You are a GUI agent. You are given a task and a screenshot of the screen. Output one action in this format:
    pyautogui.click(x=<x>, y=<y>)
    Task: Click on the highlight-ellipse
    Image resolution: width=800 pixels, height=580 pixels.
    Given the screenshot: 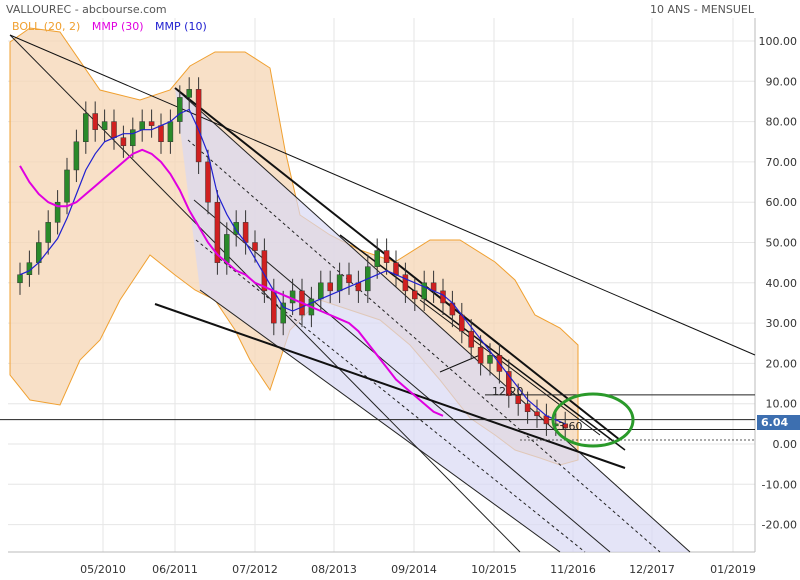 What is the action you would take?
    pyautogui.click(x=593, y=420)
    